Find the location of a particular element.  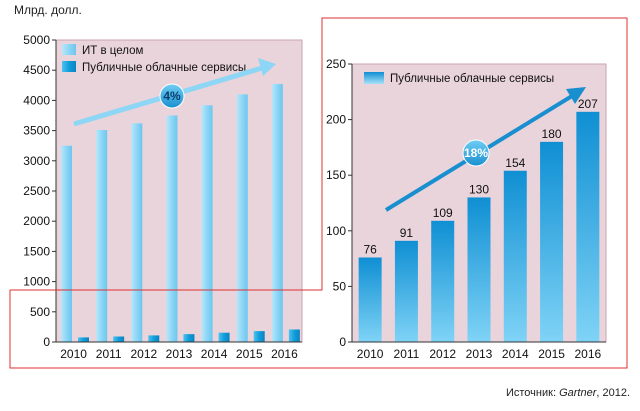

bar-cloud-right-2016 is located at coordinates (588, 226).